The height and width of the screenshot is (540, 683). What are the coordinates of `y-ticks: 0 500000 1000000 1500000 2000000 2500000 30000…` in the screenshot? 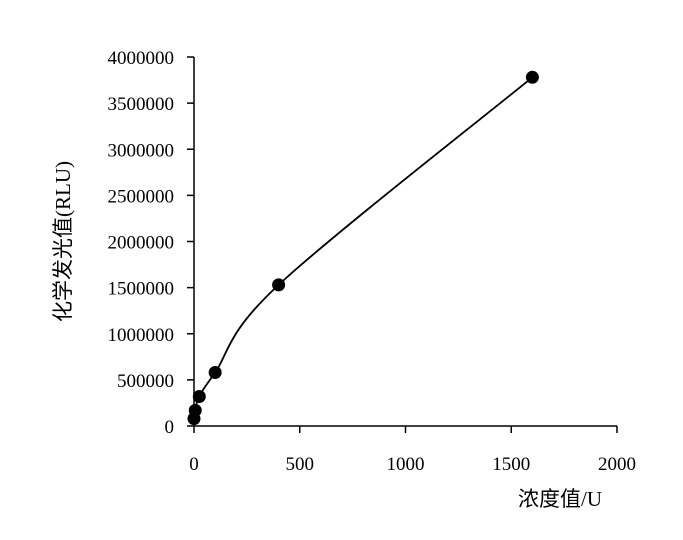 It's located at (151, 243).